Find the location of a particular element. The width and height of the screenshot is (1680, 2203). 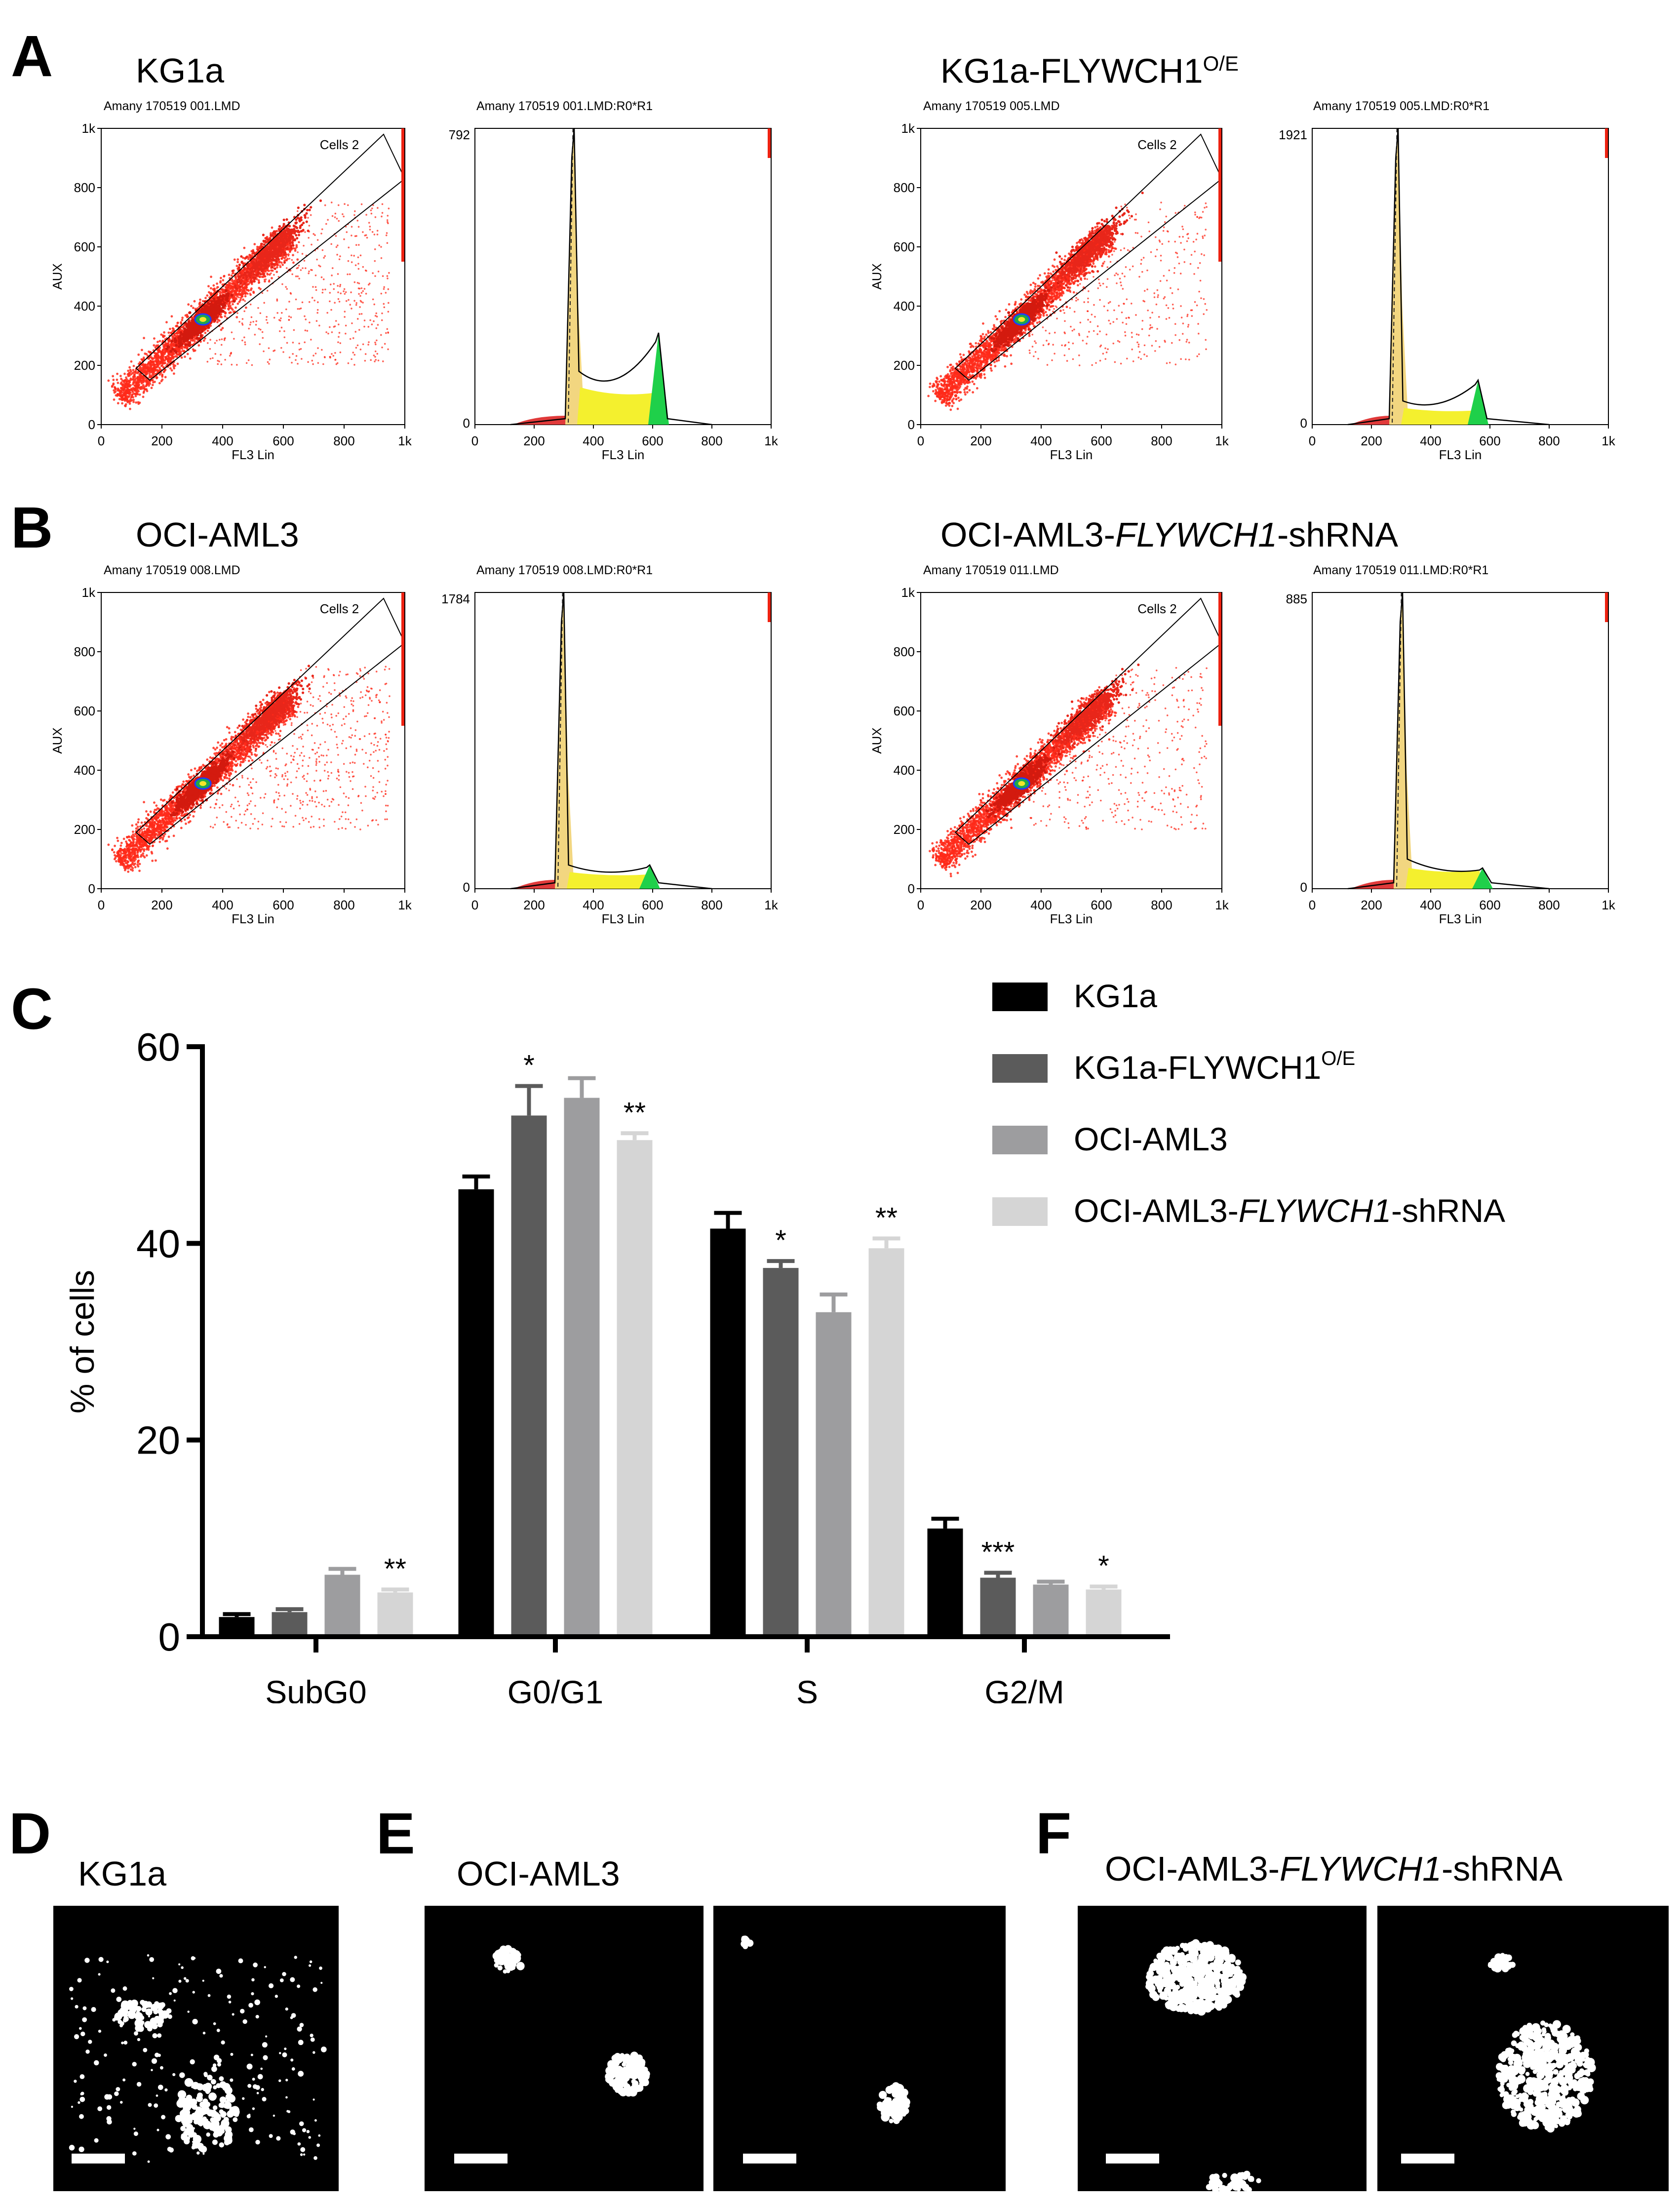

hist-3-xtick: 400 is located at coordinates (594, 905).